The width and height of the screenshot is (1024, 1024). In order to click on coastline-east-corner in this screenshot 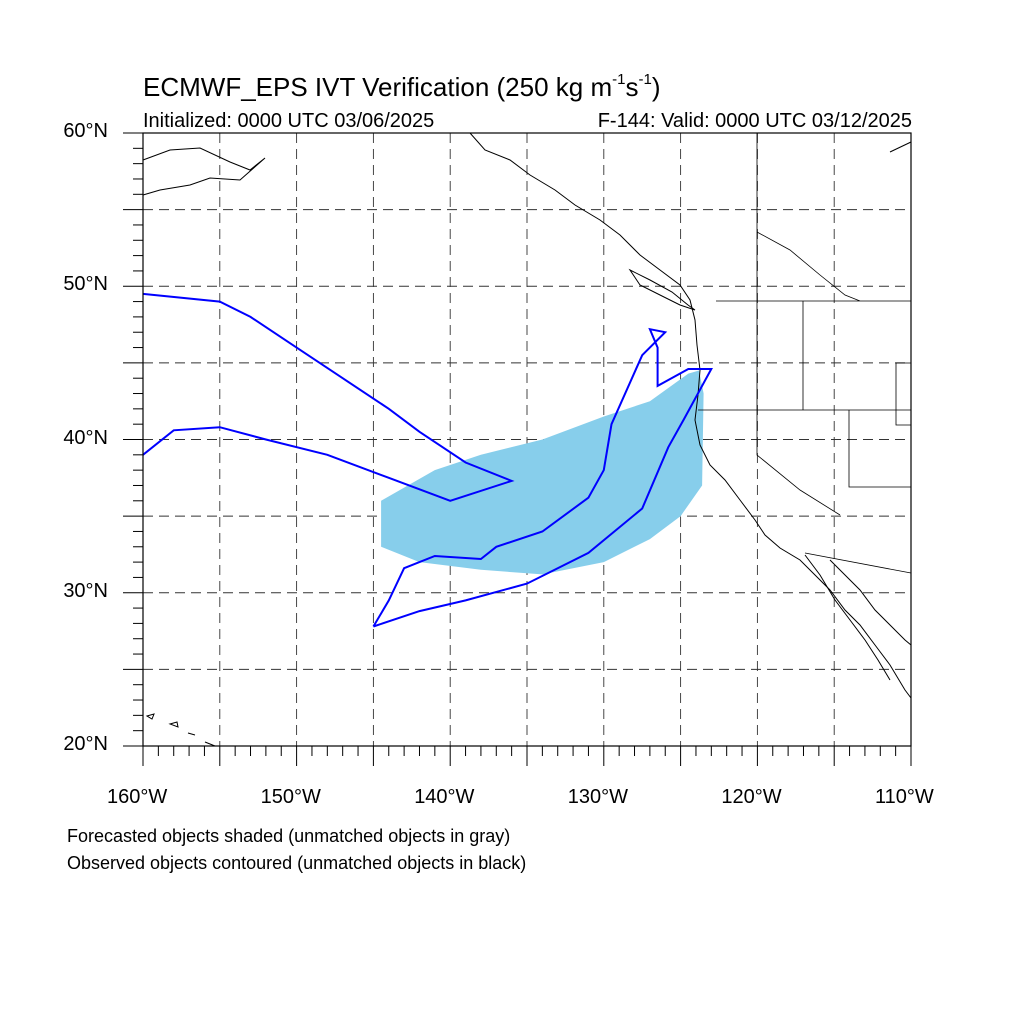, I will do `click(900, 147)`.